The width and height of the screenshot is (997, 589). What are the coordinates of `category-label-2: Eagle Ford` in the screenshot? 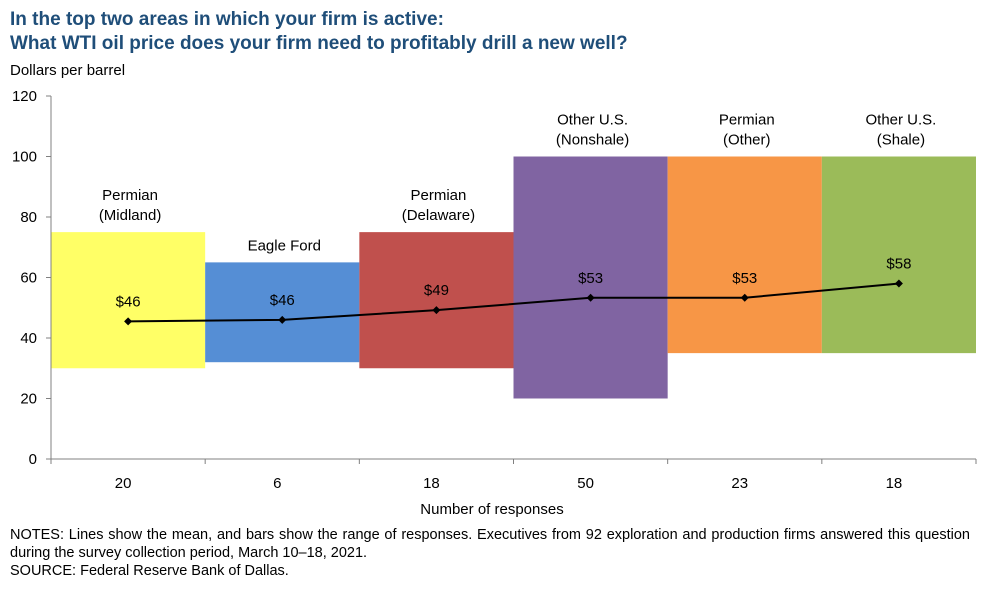 It's located at (284, 245).